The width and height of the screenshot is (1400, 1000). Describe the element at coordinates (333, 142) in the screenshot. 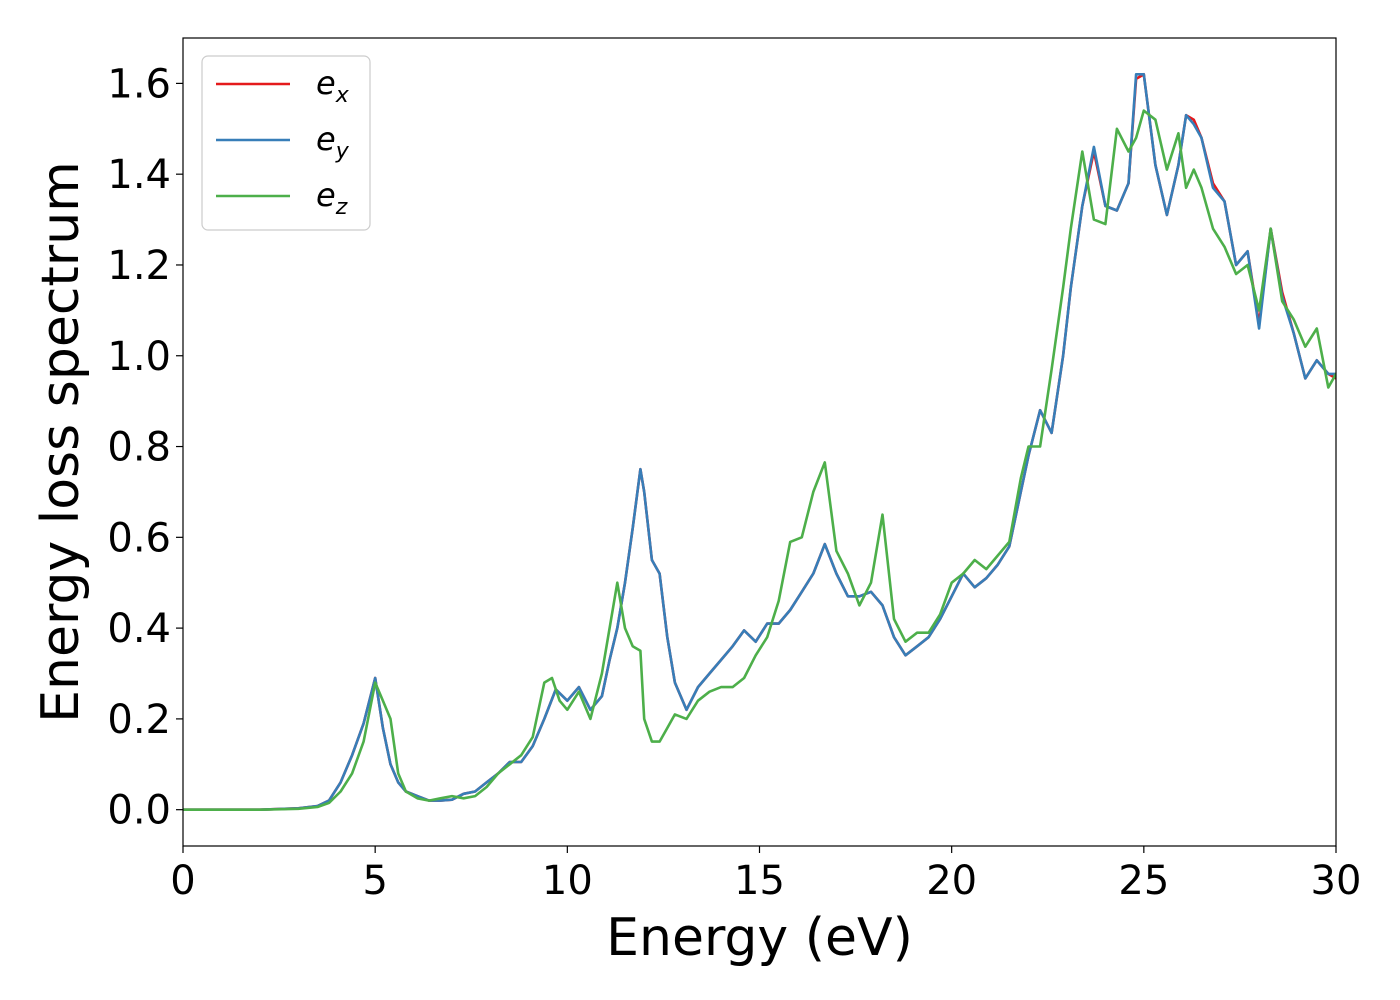

I see `legend-entry-ey: ey` at that location.